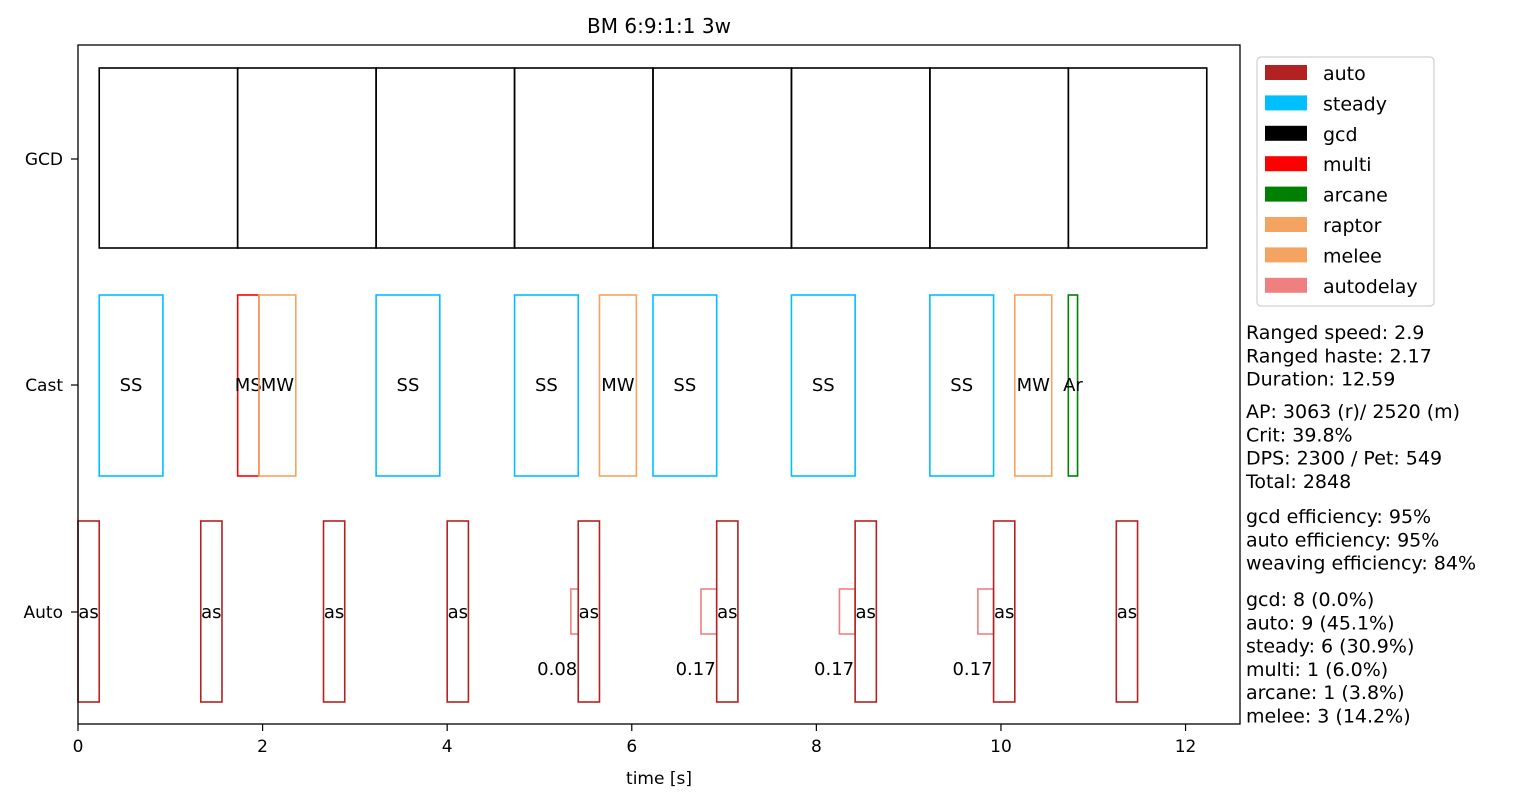 The image size is (1513, 803). Describe the element at coordinates (816, 747) in the screenshot. I see `x-tick-label: 8` at that location.